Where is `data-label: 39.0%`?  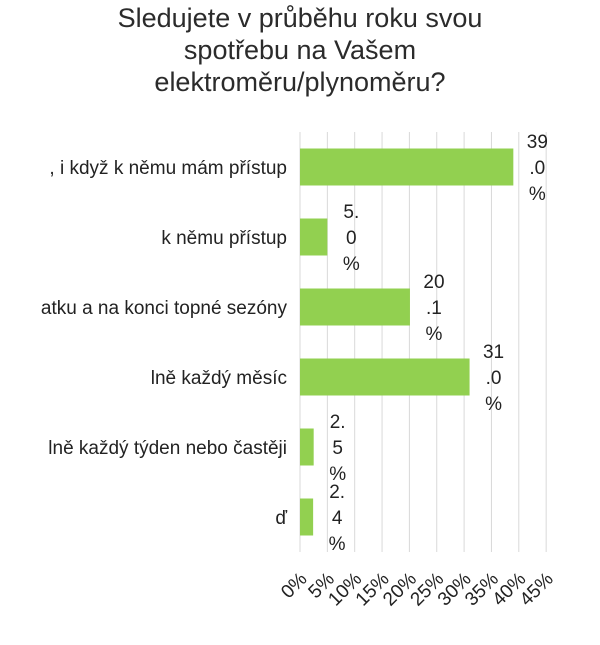 data-label: 39.0% is located at coordinates (537, 168).